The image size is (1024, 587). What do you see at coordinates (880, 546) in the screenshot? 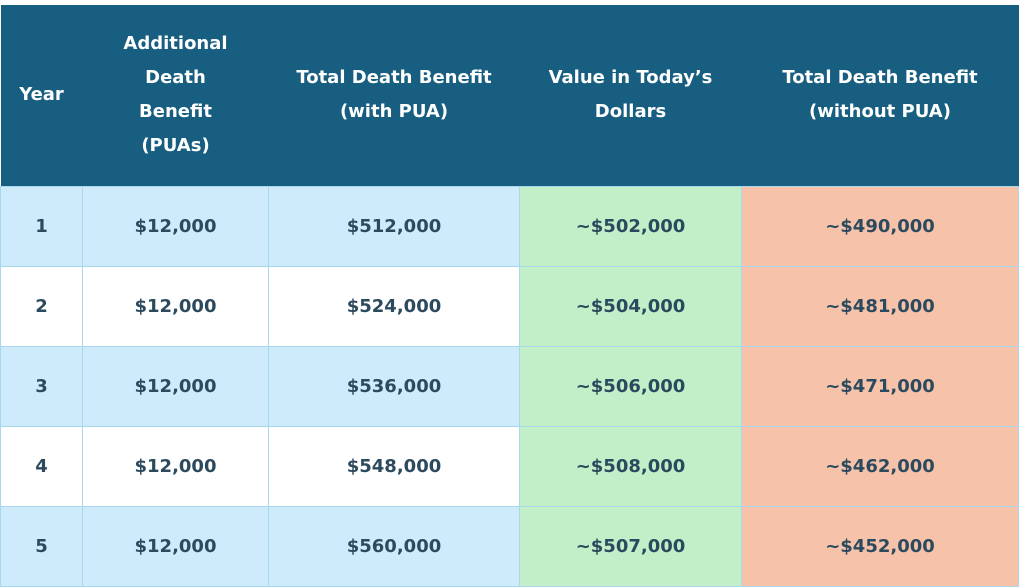
I see `table-cell: ~$452,000` at bounding box center [880, 546].